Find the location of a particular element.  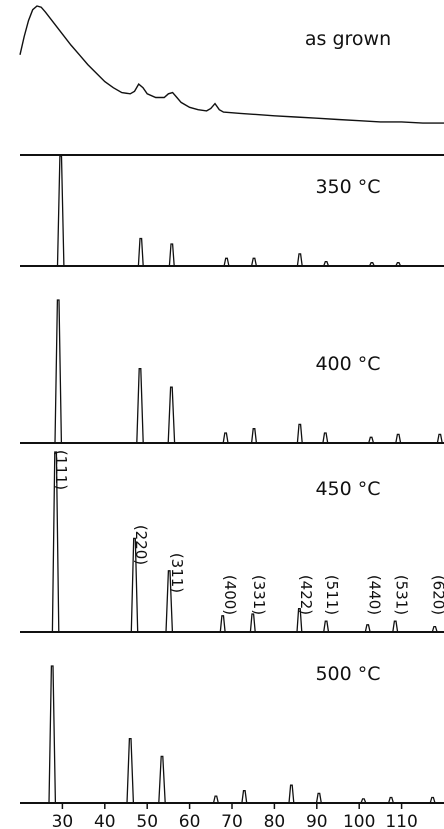

pattern-trace-as-grown is located at coordinates (231, 64).